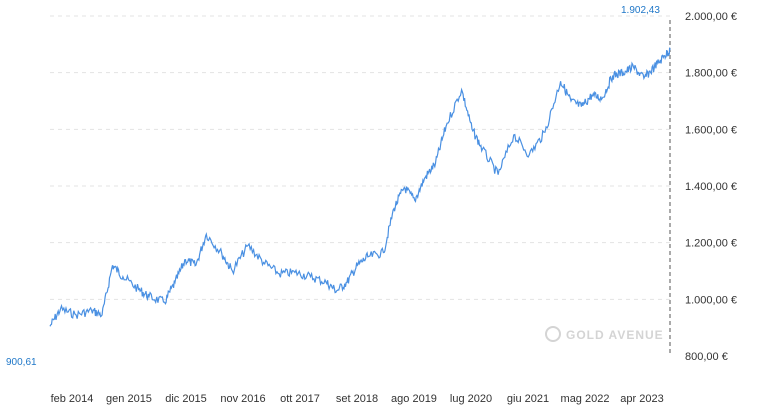  I want to click on max-value-label: 1.902,43, so click(640, 10).